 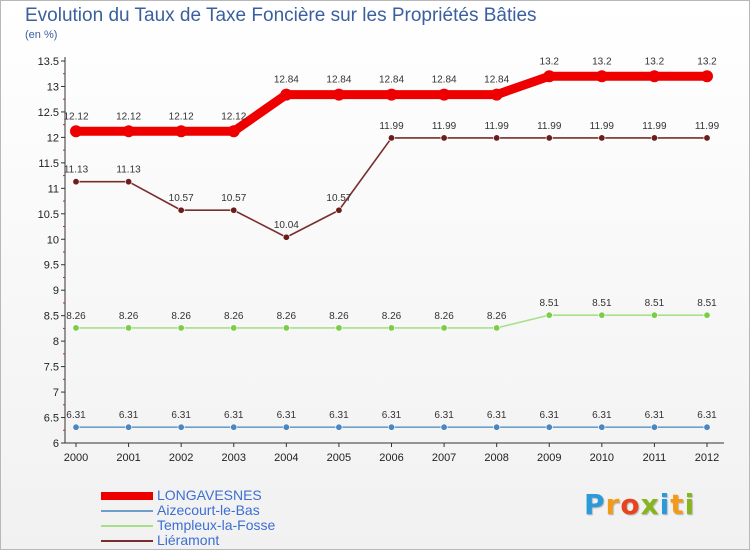 I want to click on y-tick-label: 12, so click(x=53, y=138).